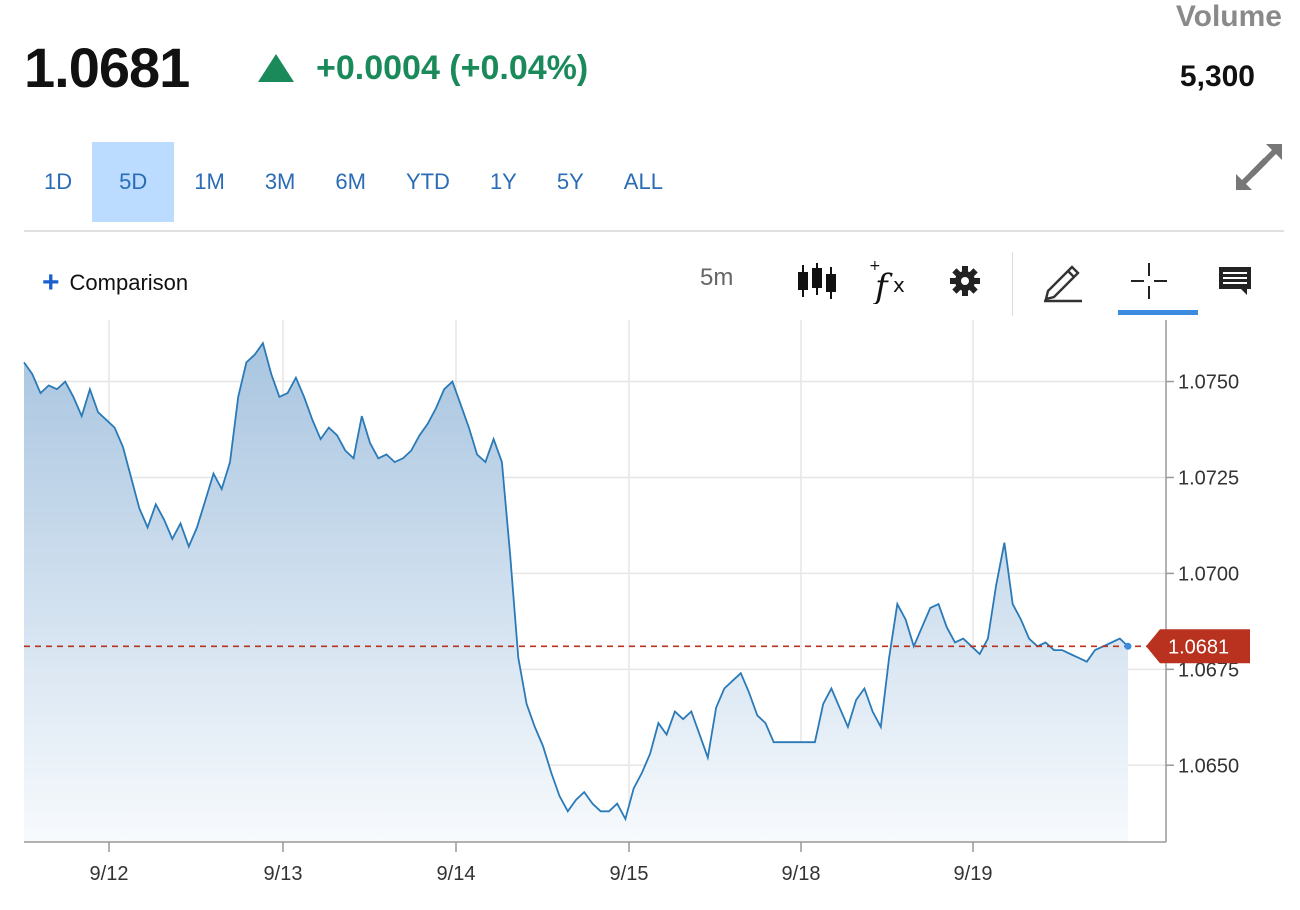 The width and height of the screenshot is (1300, 910). I want to click on gear-icon, so click(965, 281).